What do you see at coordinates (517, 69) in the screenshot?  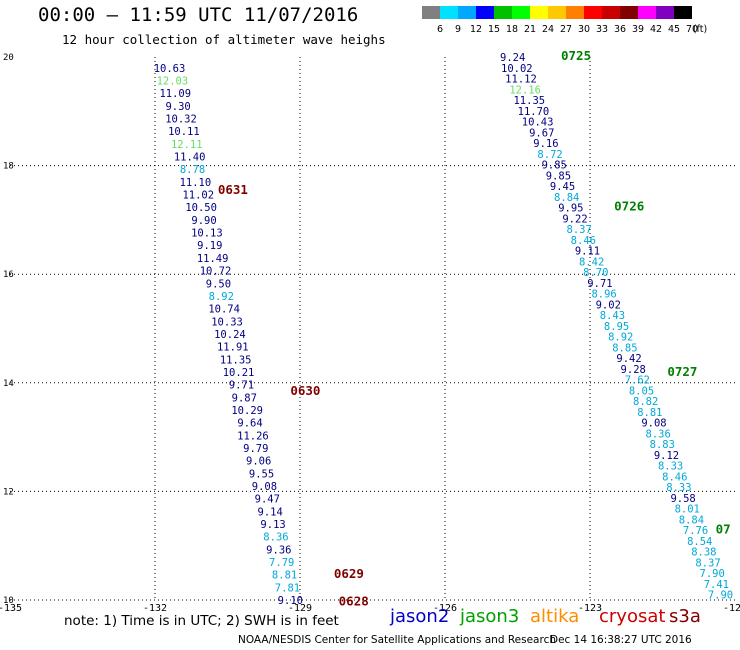 I see `wave-height-value: 10.02` at bounding box center [517, 69].